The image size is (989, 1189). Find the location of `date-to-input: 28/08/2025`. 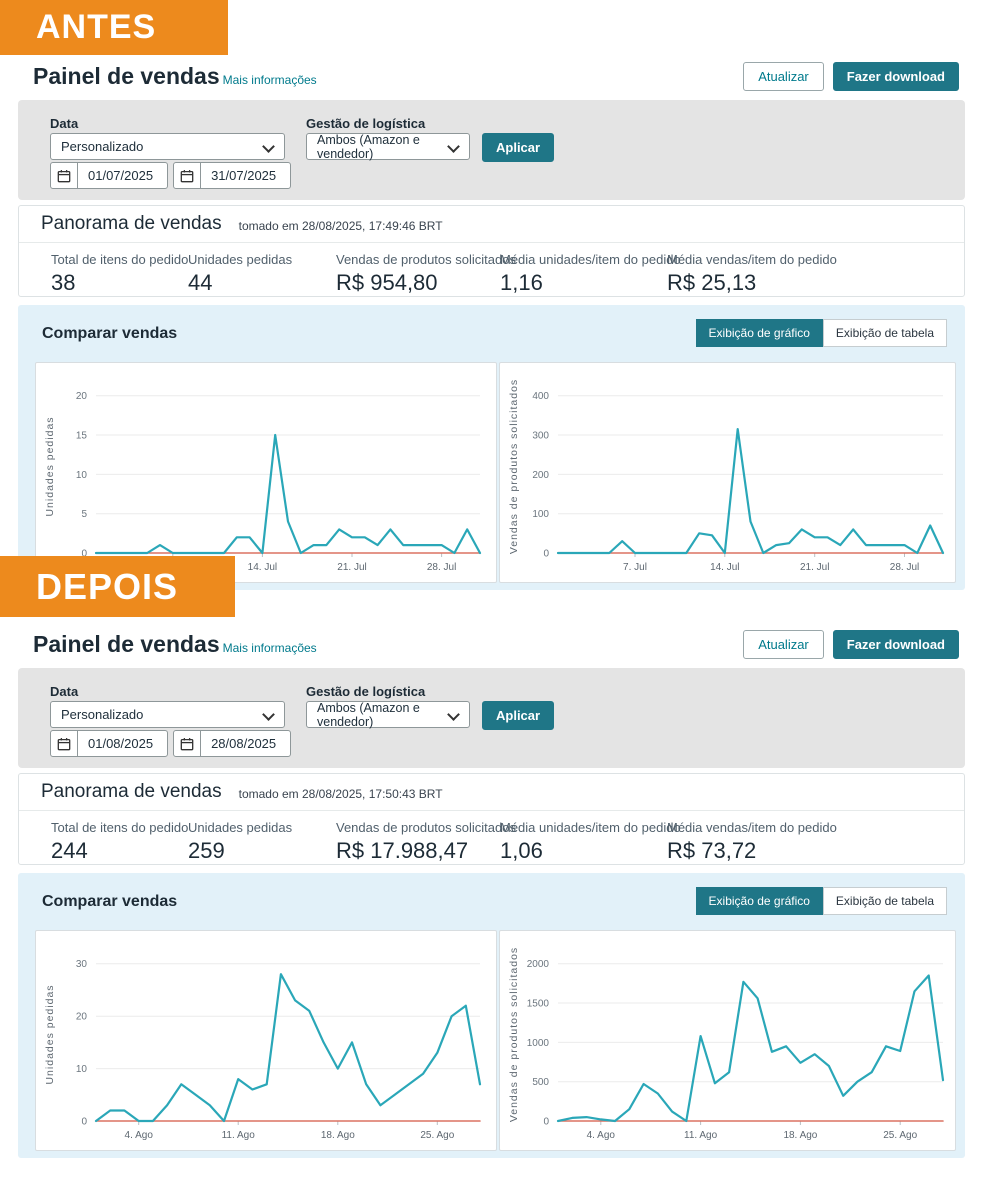

date-to-input: 28/08/2025 is located at coordinates (232, 743).